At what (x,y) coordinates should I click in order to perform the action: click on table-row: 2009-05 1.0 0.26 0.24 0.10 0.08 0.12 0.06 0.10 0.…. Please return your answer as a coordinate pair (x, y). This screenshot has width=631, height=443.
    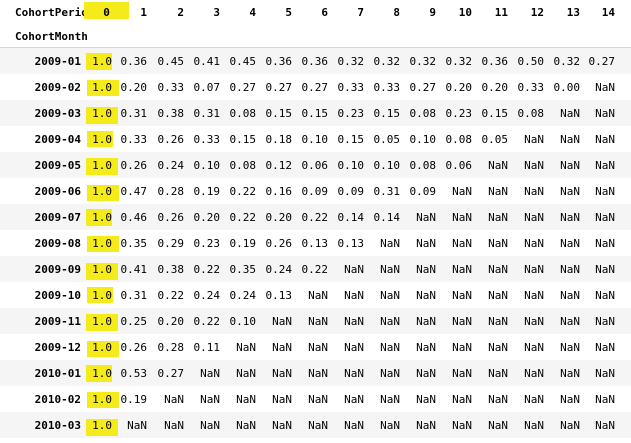
    Looking at the image, I should click on (315, 165).